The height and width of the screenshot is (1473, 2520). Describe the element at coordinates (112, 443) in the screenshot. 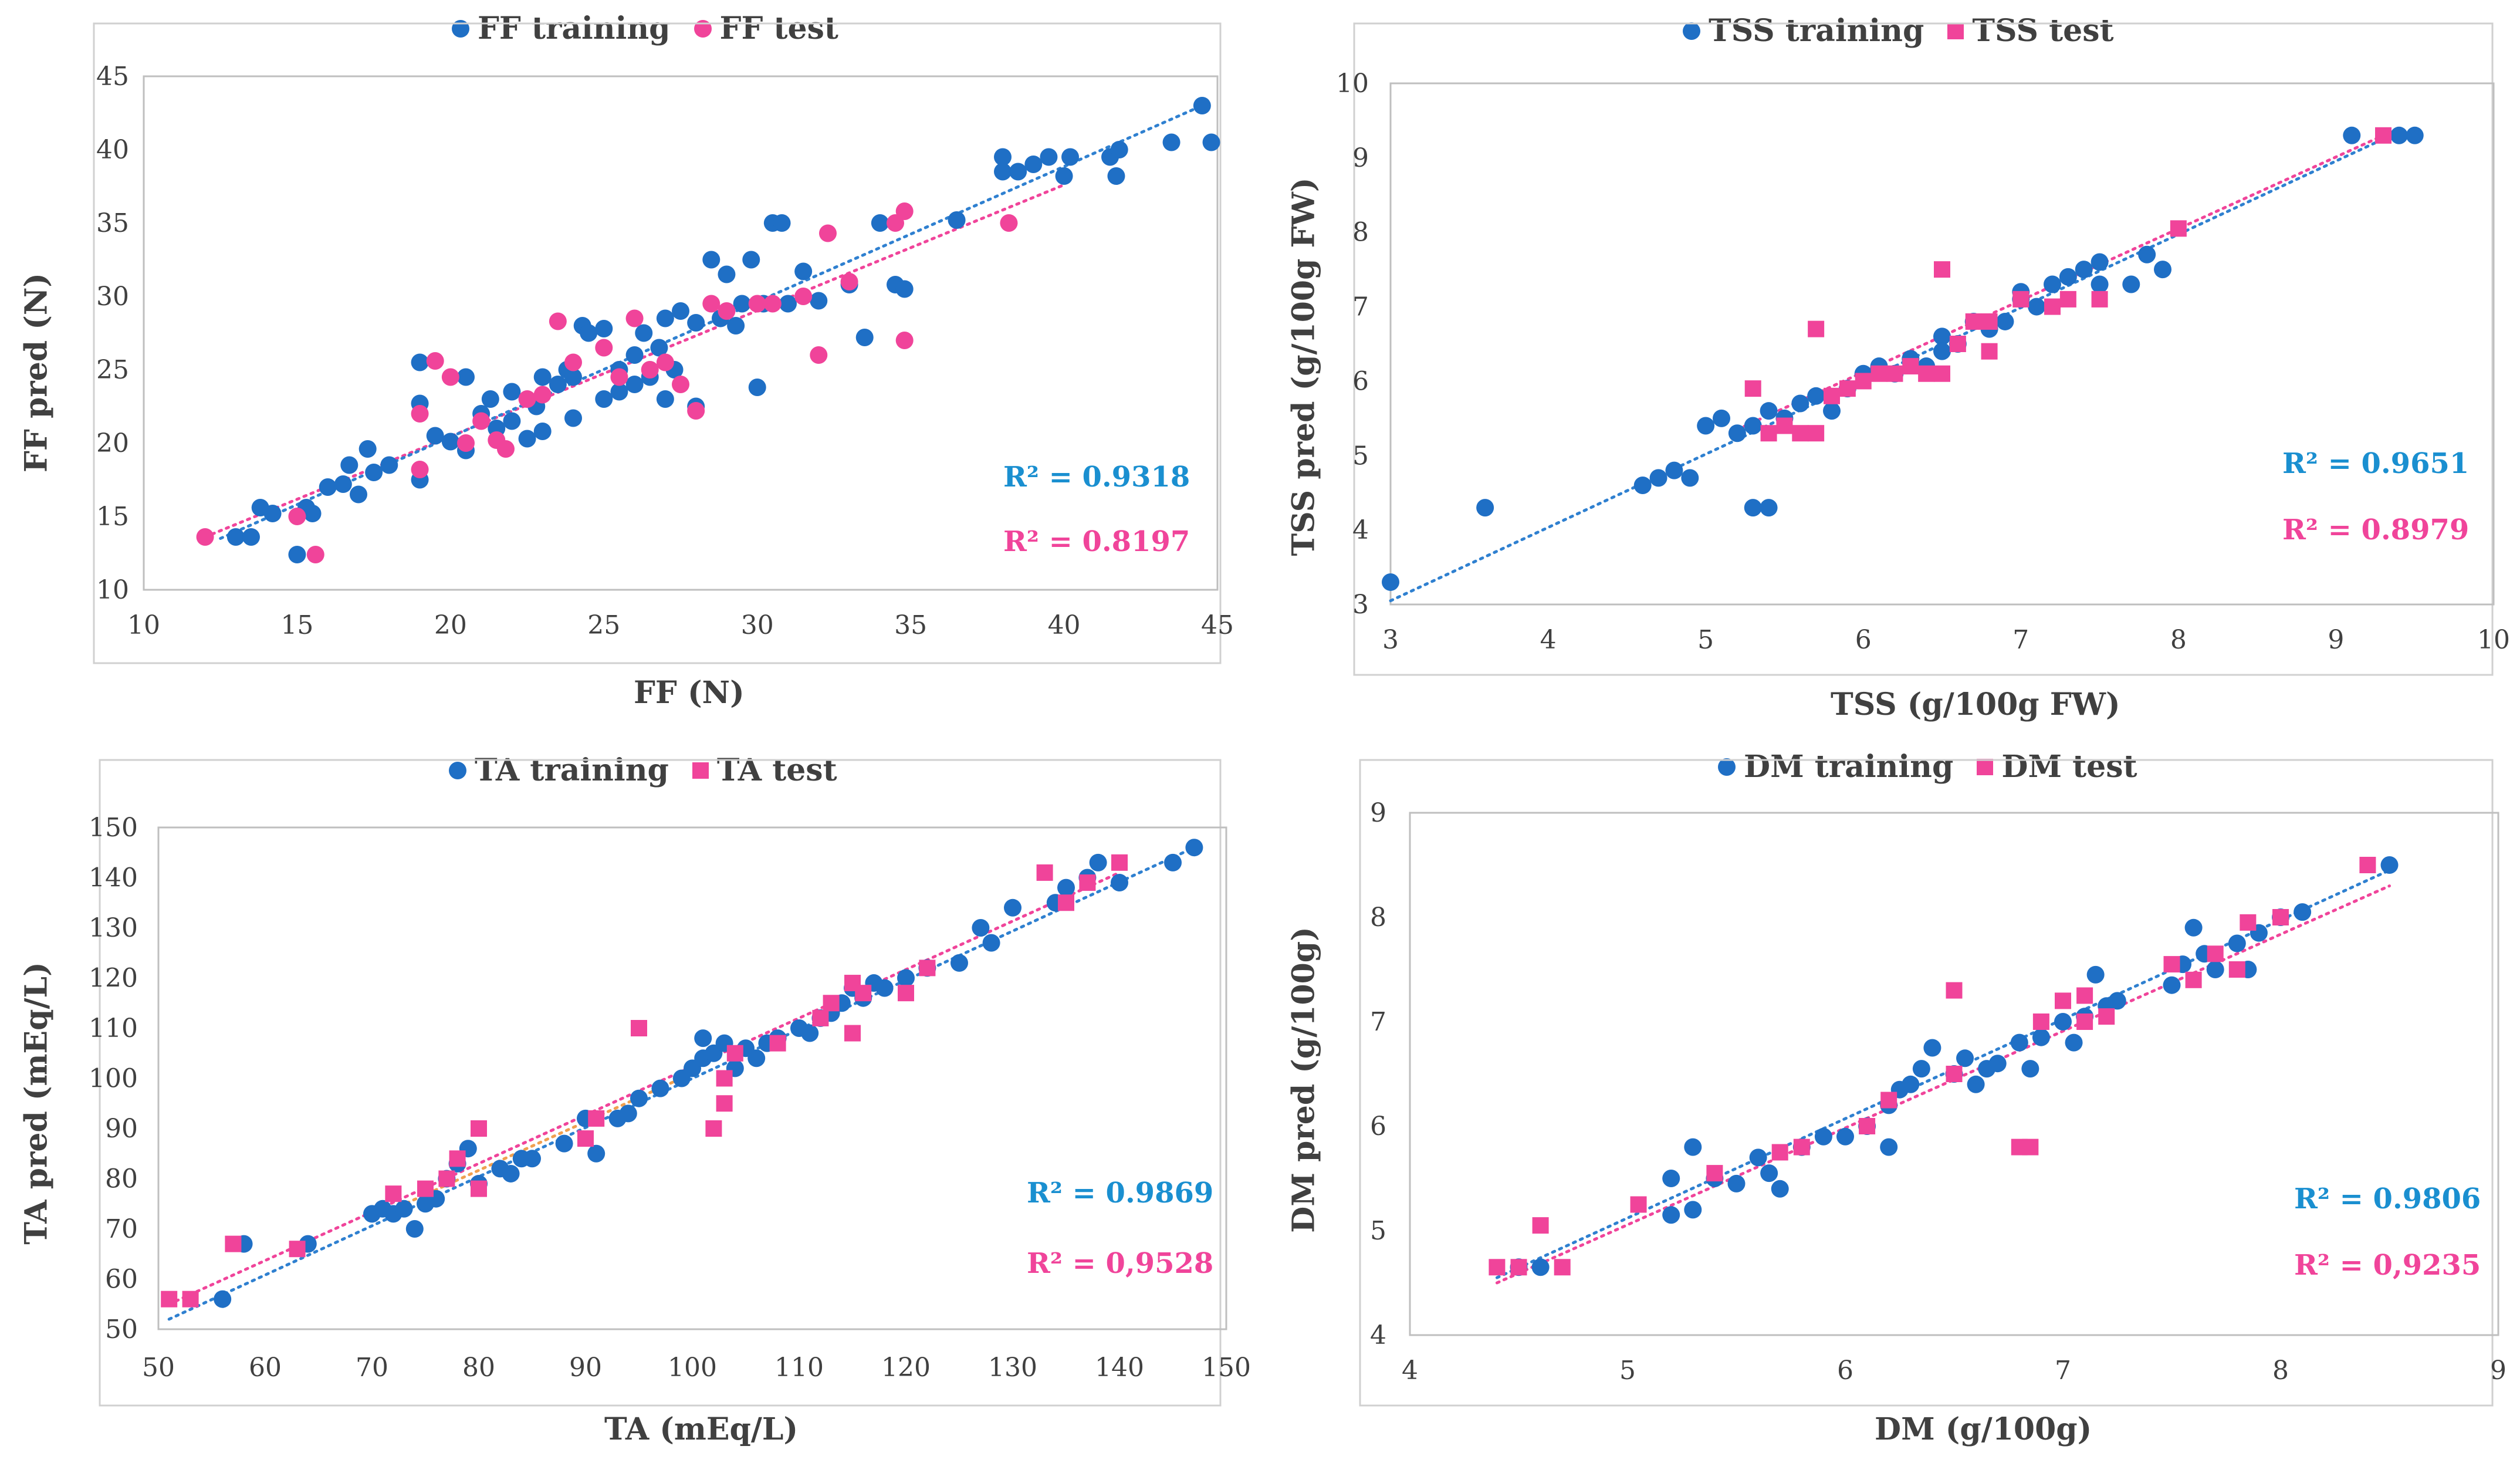

I see `ff-y-tick-label: 20` at that location.